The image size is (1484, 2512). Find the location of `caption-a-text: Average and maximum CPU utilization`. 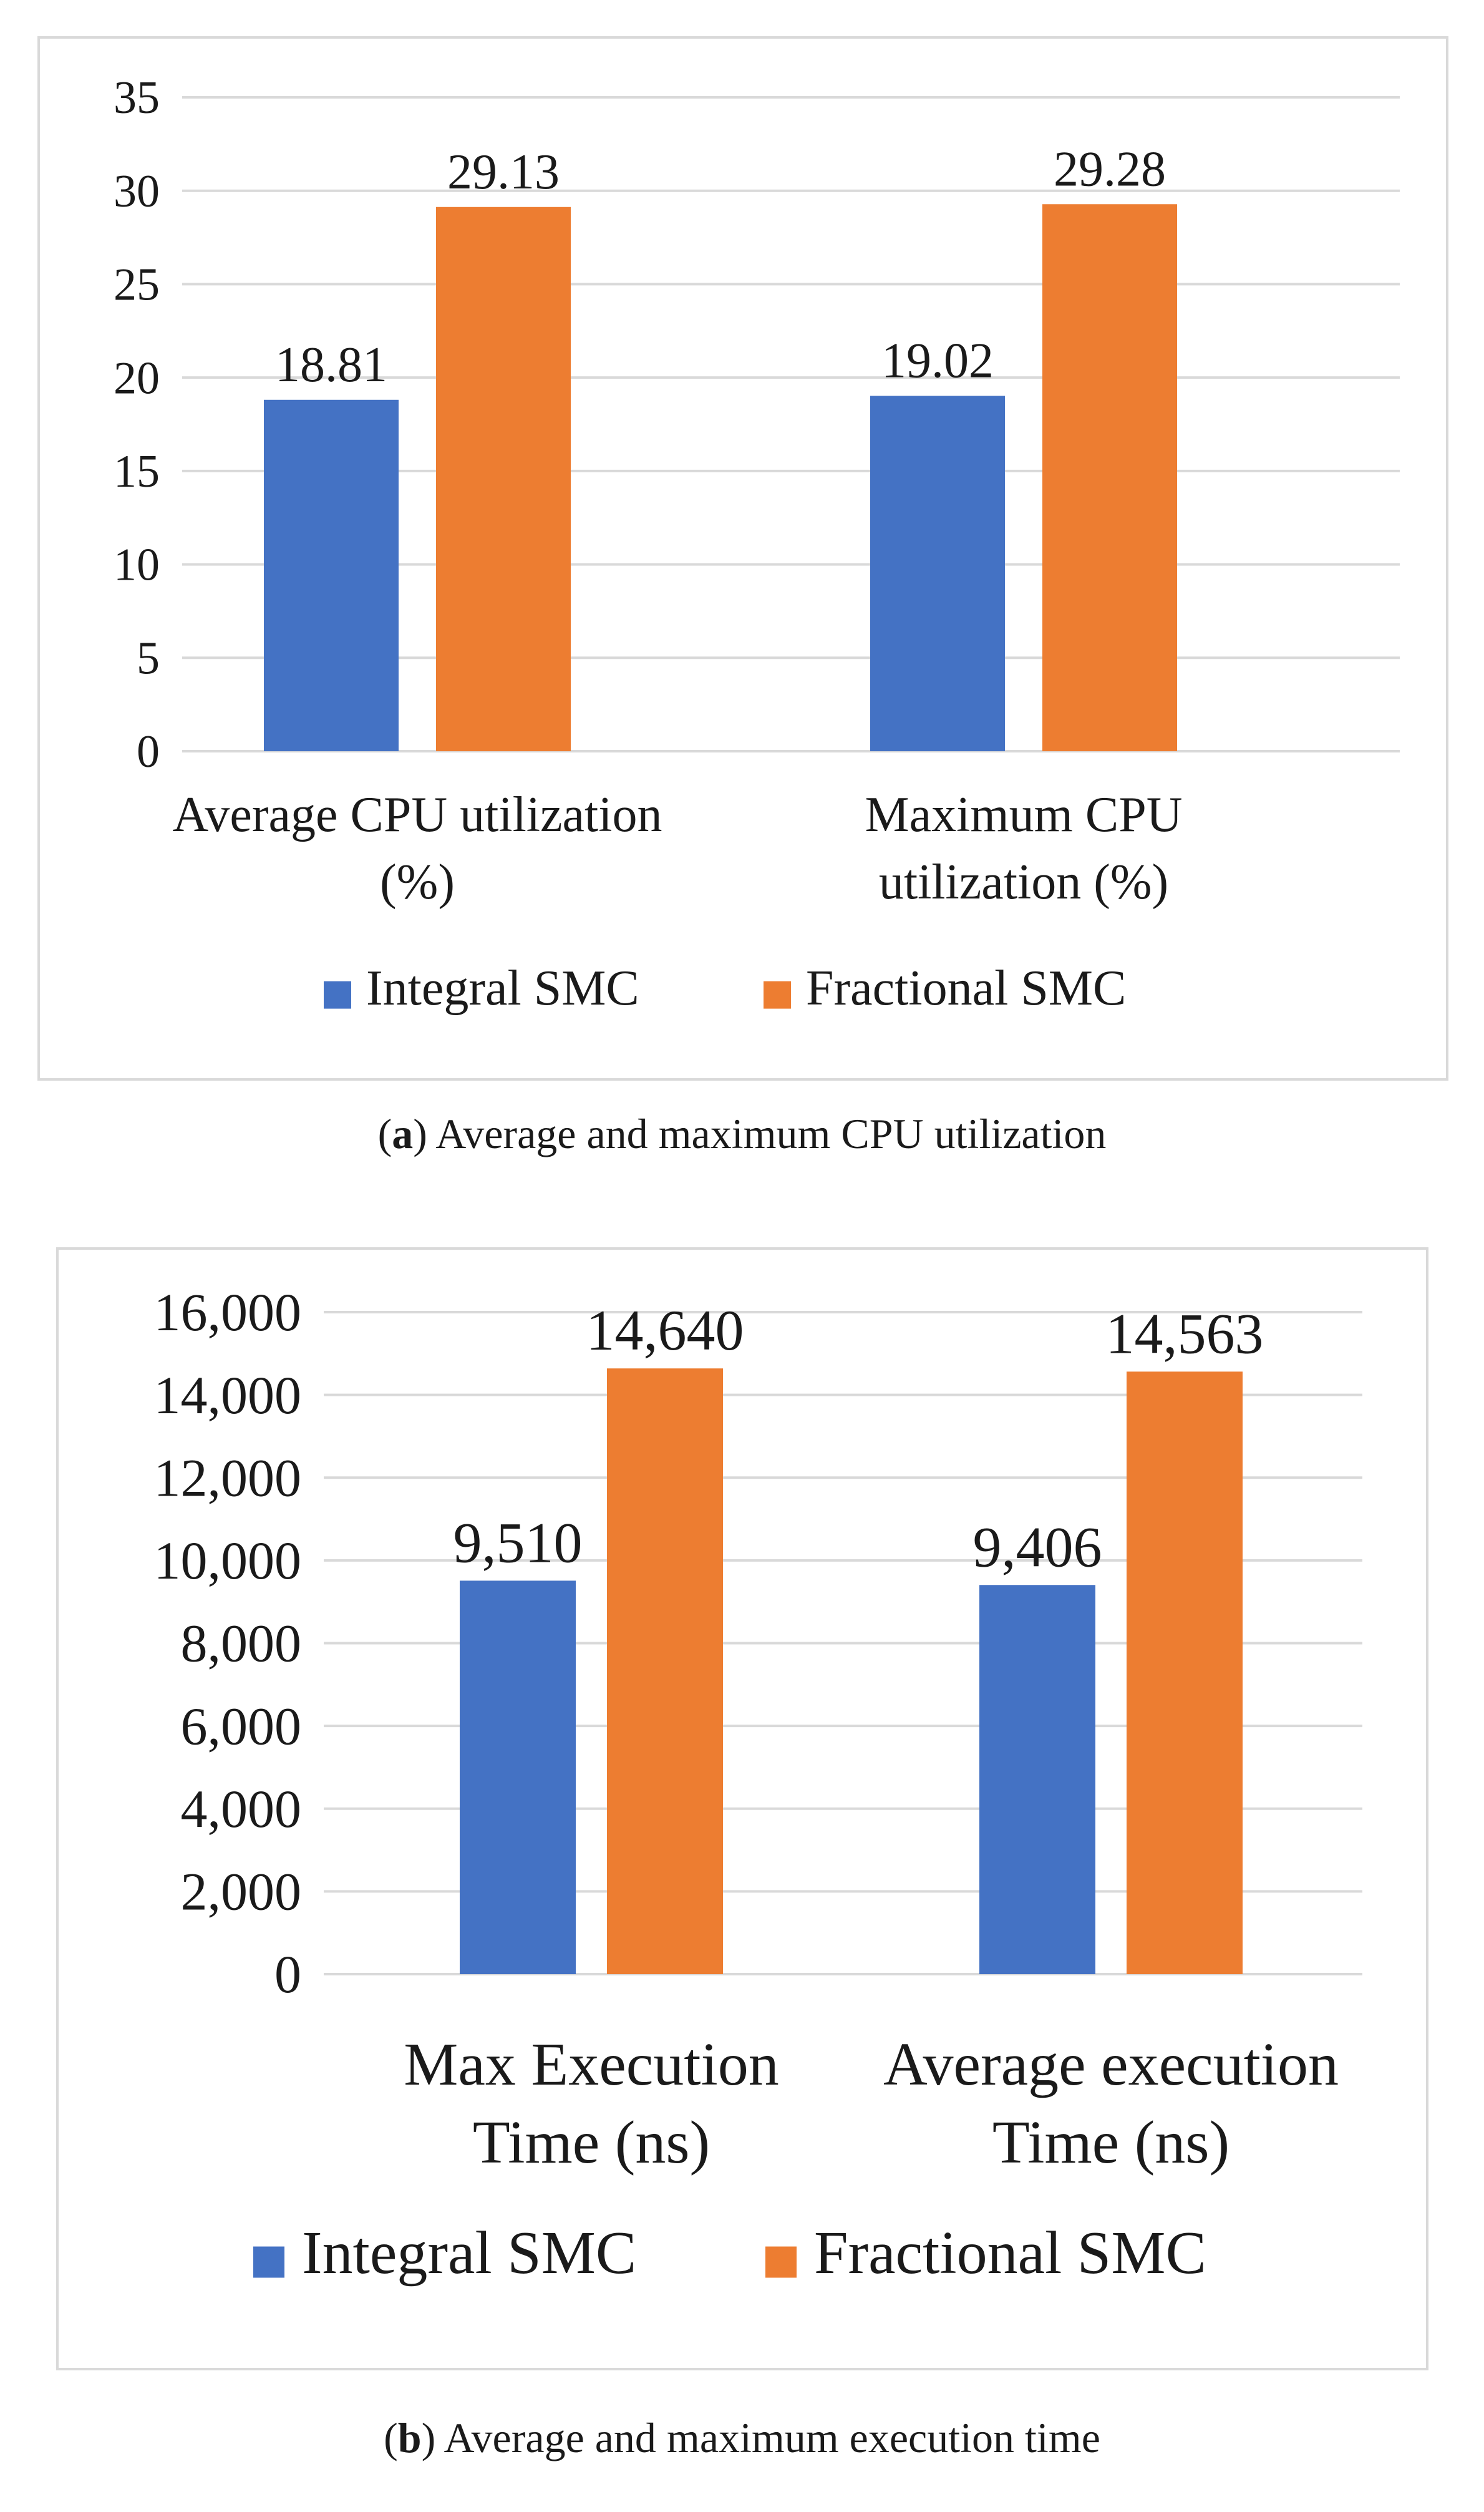

caption-a-text: Average and maximum CPU utilization is located at coordinates (771, 1133).